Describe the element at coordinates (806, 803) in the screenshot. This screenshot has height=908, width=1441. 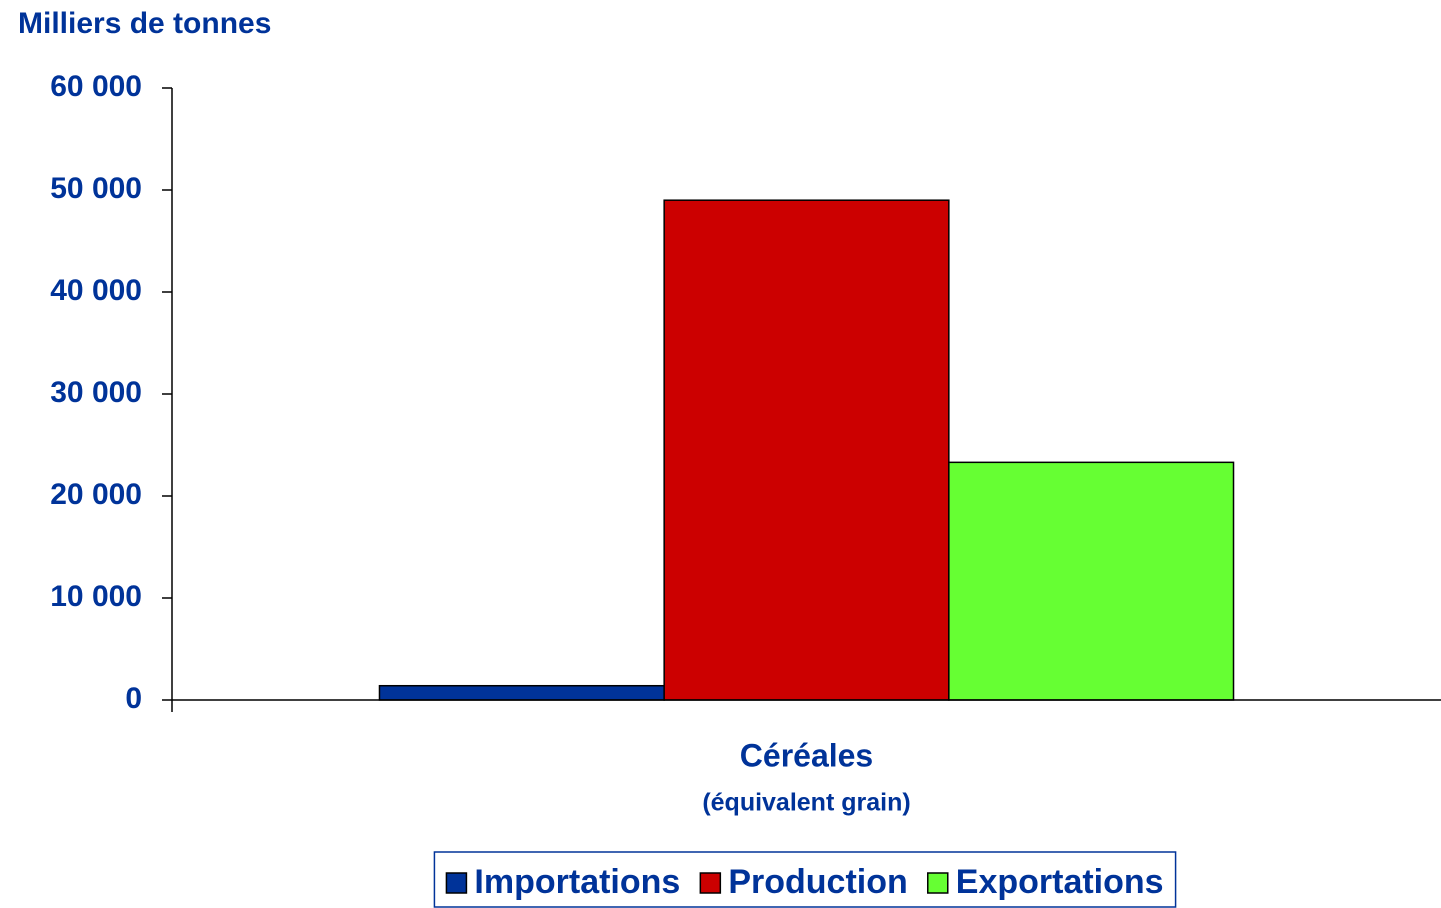
I see `x-tick-note: (équivalent grain)` at that location.